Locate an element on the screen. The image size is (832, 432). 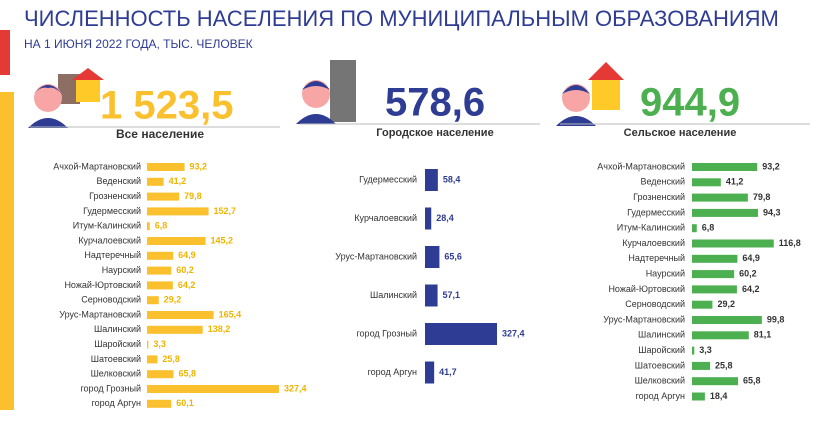
value-label: 41,2 is located at coordinates (735, 182).